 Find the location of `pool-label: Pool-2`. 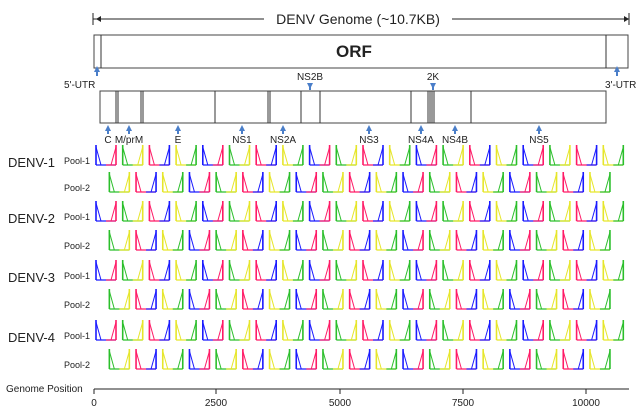

pool-label: Pool-2 is located at coordinates (77, 188).